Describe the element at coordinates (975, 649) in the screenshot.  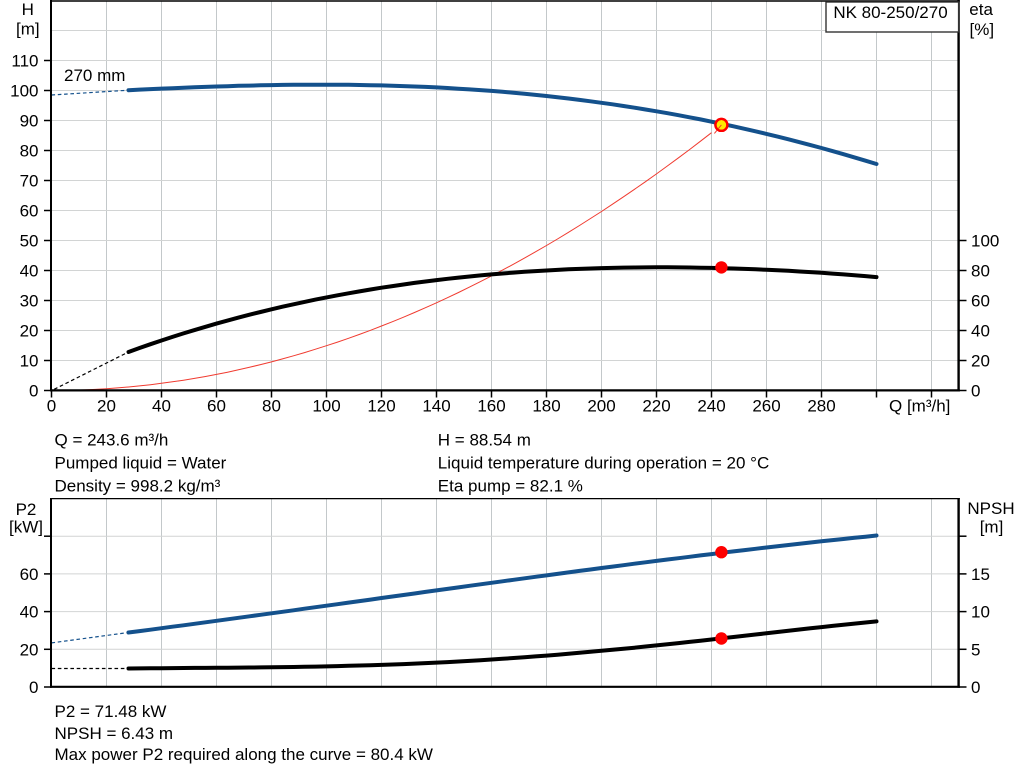
I see `svg-text: 5` at that location.